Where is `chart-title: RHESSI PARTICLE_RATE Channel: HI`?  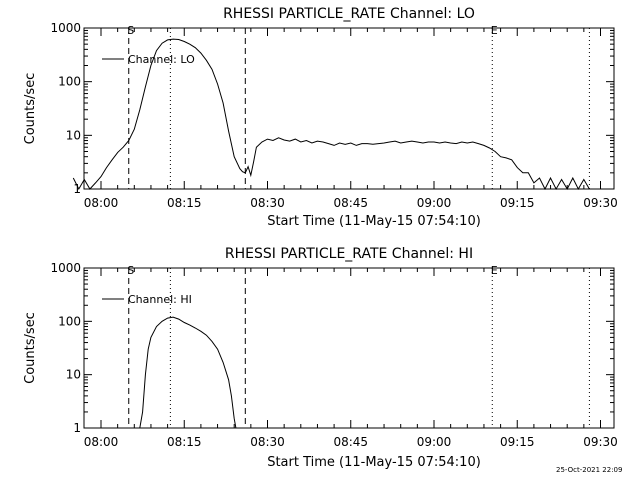
chart-title: RHESSI PARTICLE_RATE Channel: HI is located at coordinates (349, 254).